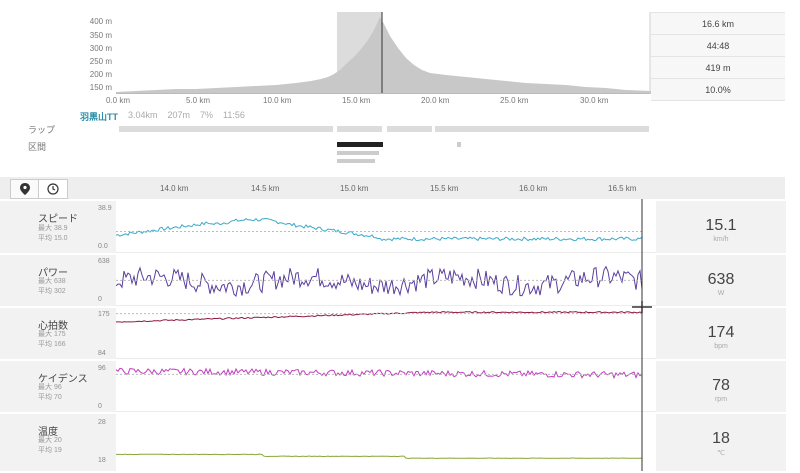 The width and height of the screenshot is (800, 473). I want to click on segment-row-label: 区間, so click(37, 147).